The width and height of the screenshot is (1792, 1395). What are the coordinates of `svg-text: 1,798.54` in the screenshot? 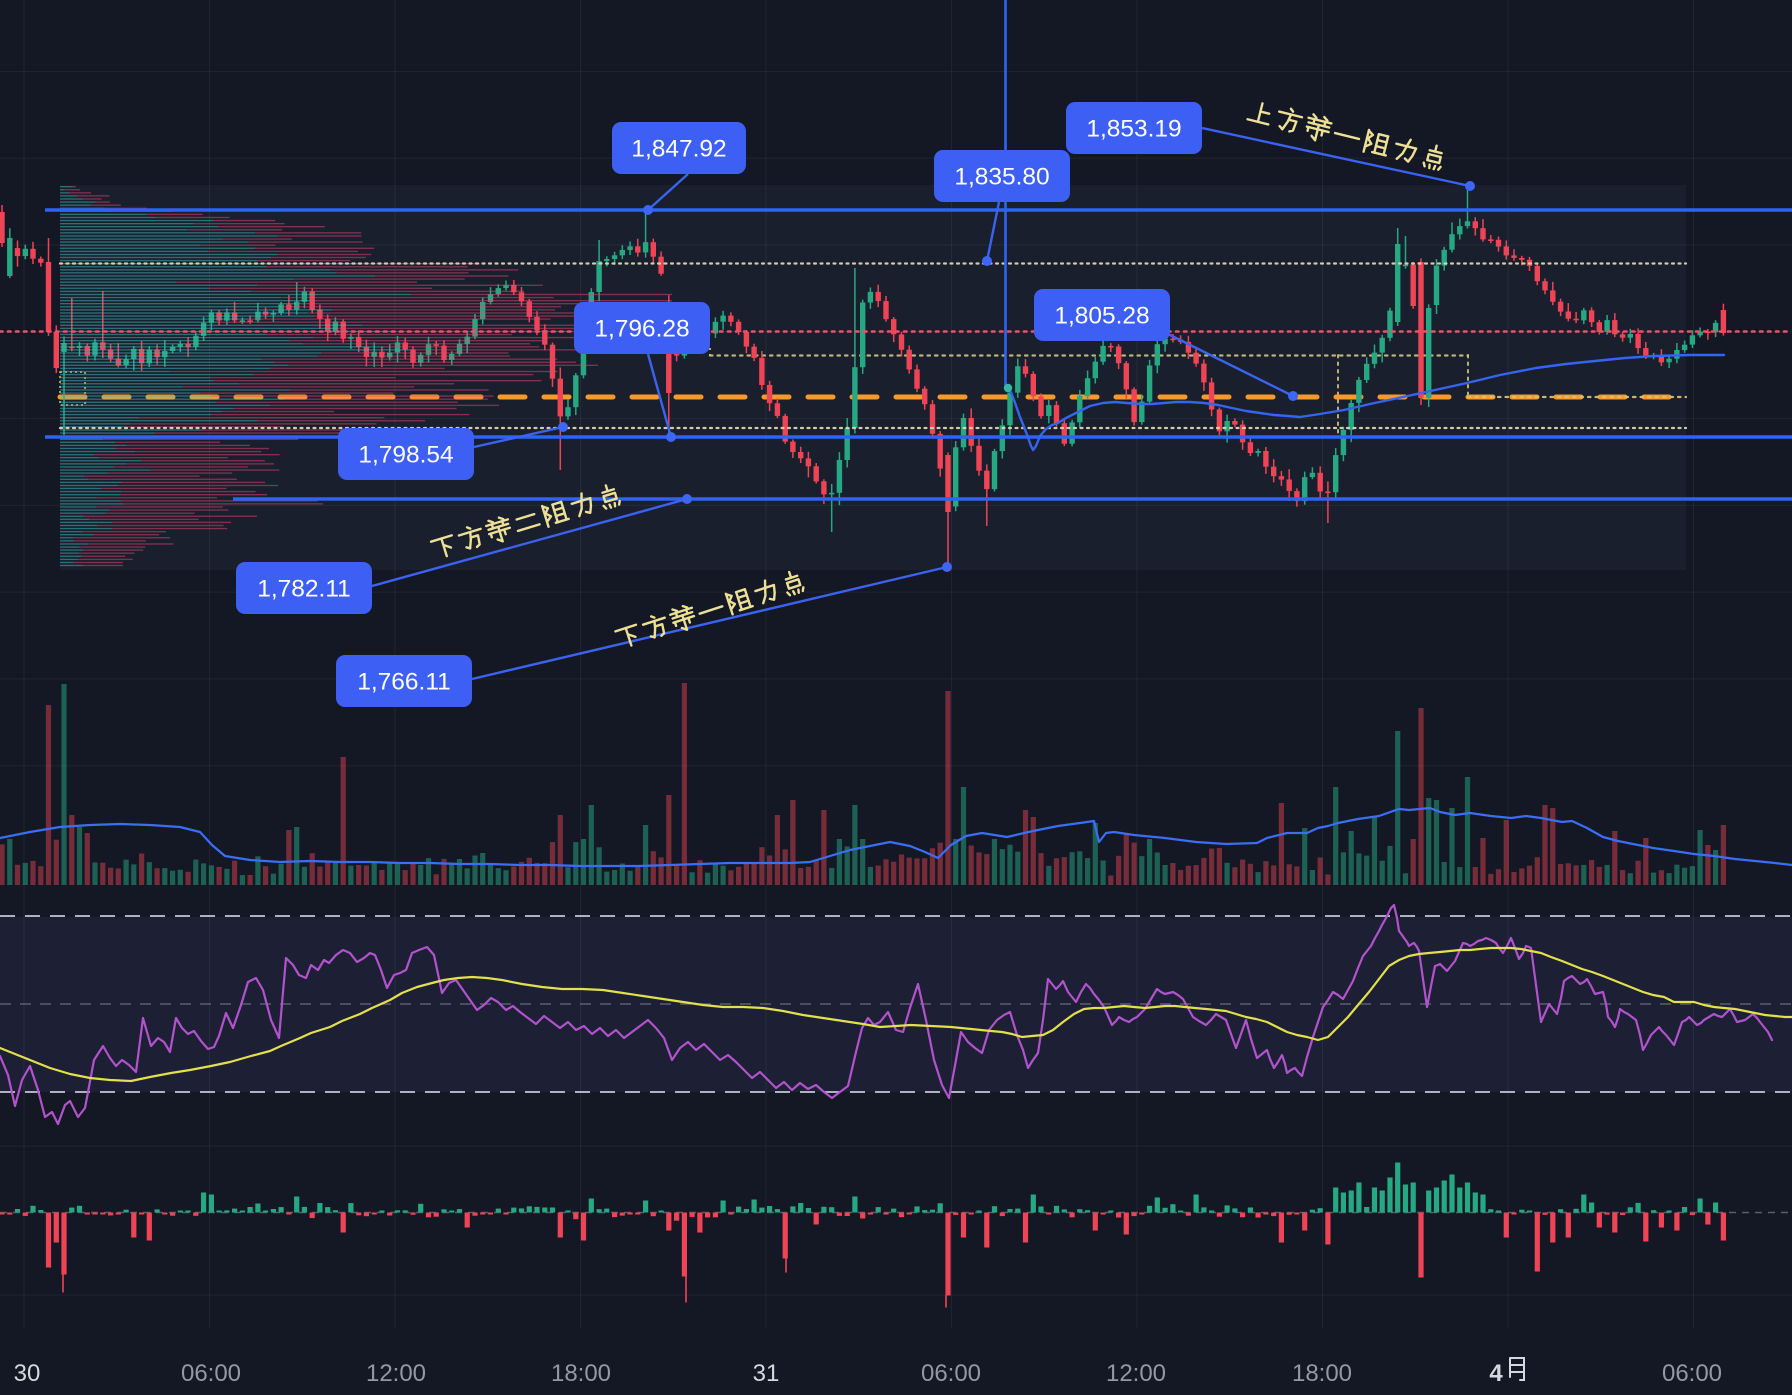 It's located at (405, 455).